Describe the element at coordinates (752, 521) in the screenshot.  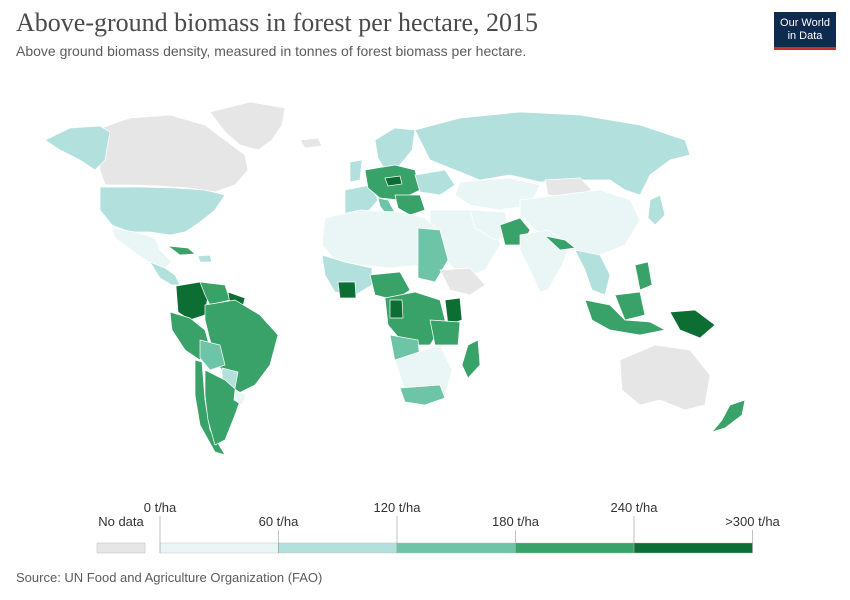
I see `legend-tick-label-5: >300 t/ha` at that location.